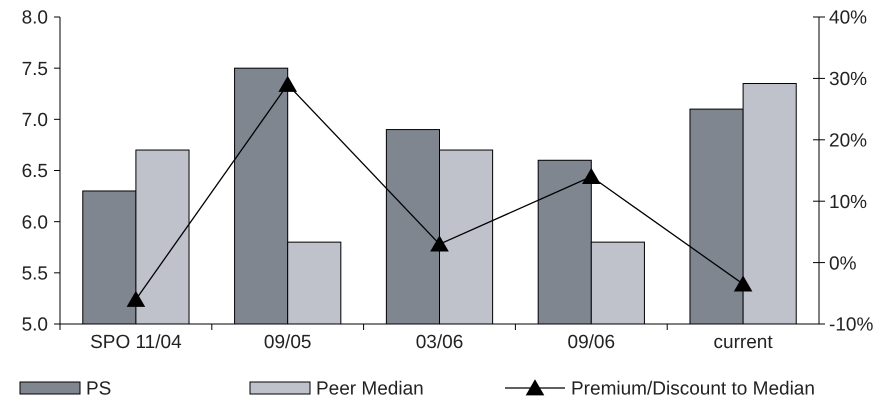 The height and width of the screenshot is (410, 879). I want to click on y-tick-label: 8.0, so click(35, 18).